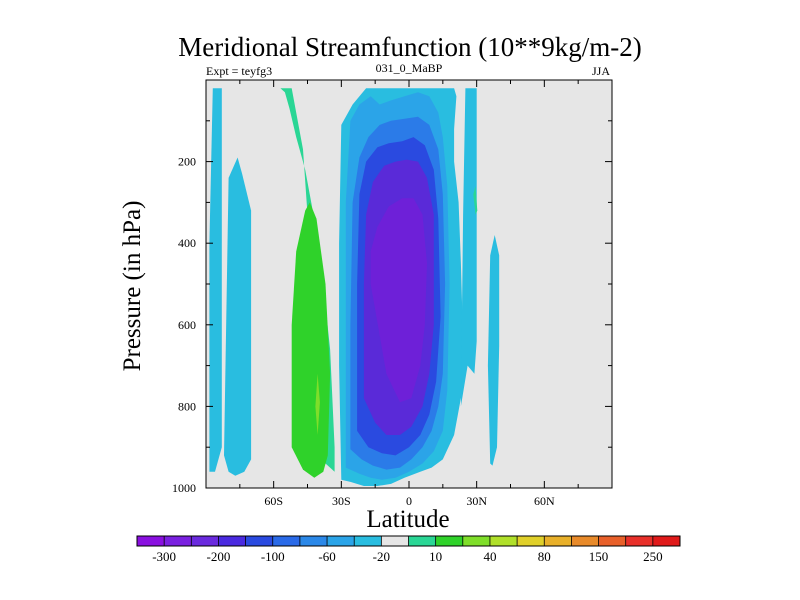 Image resolution: width=800 pixels, height=600 pixels. I want to click on colorbar-frame, so click(408, 541).